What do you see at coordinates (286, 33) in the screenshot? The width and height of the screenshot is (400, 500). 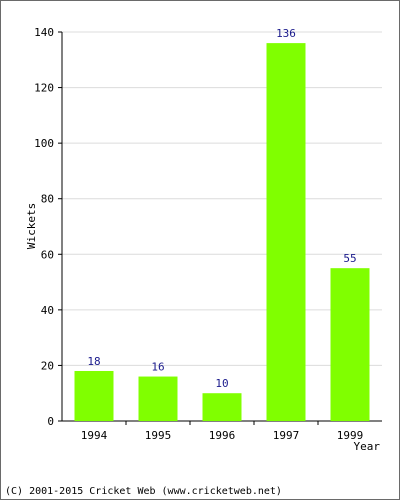 I see `data-label: 136` at bounding box center [286, 33].